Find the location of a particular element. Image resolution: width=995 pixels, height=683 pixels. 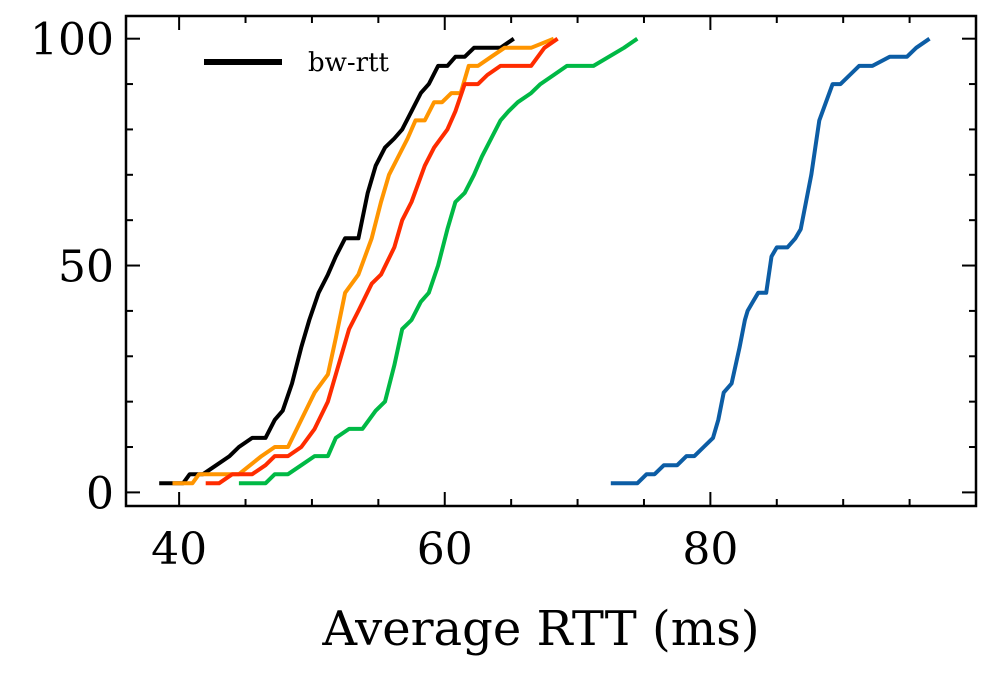

y-tick-label-0: 0 is located at coordinates (100, 493).